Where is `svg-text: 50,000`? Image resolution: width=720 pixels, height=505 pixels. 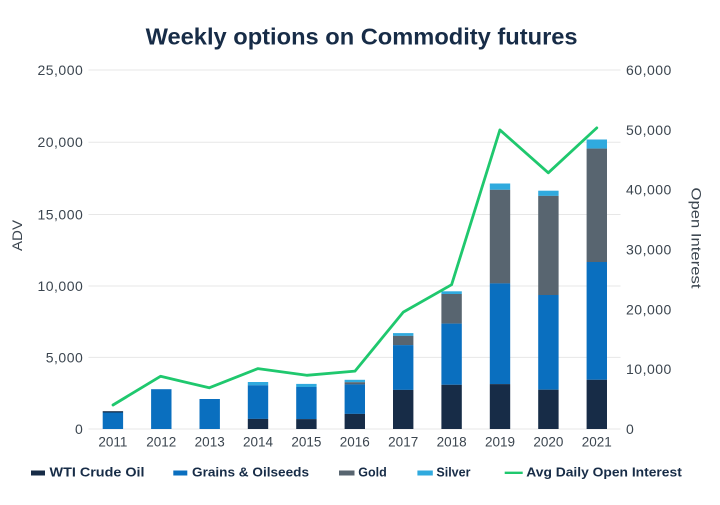 svg-text: 50,000 is located at coordinates (649, 130).